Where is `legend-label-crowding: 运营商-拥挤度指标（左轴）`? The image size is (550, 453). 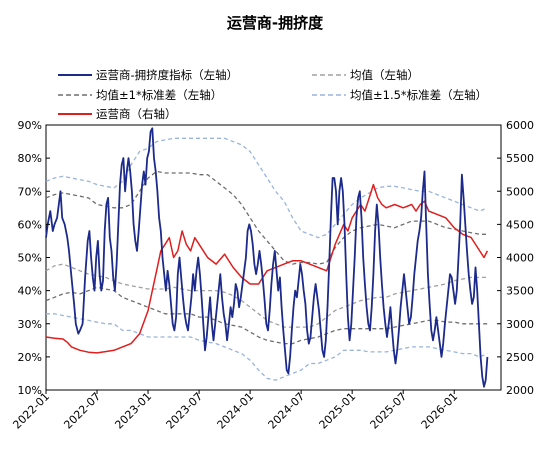 legend-label-crowding: 运营商-拥挤度指标（左轴） is located at coordinates (167, 75).